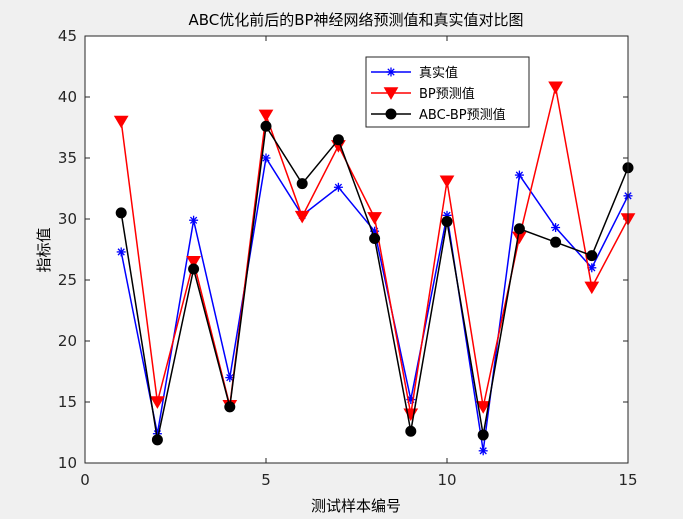 Image resolution: width=683 pixels, height=519 pixels. I want to click on legend: 真实值 BP预测值 ABC-BP预测值, so click(447, 92).